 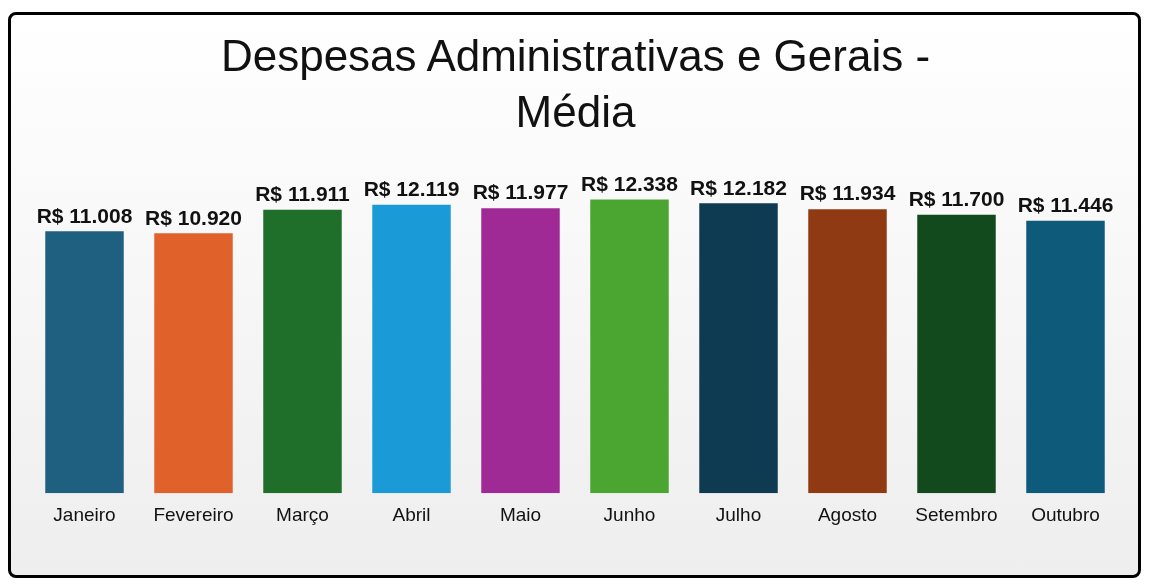 What do you see at coordinates (303, 194) in the screenshot?
I see `data-label: R$ 11.911` at bounding box center [303, 194].